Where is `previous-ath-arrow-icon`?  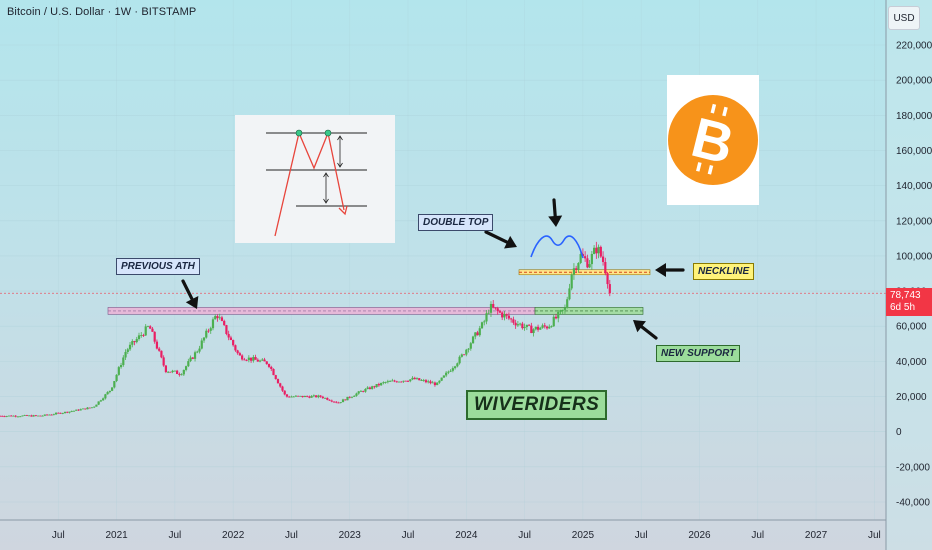 previous-ath-arrow-icon is located at coordinates (190, 294).